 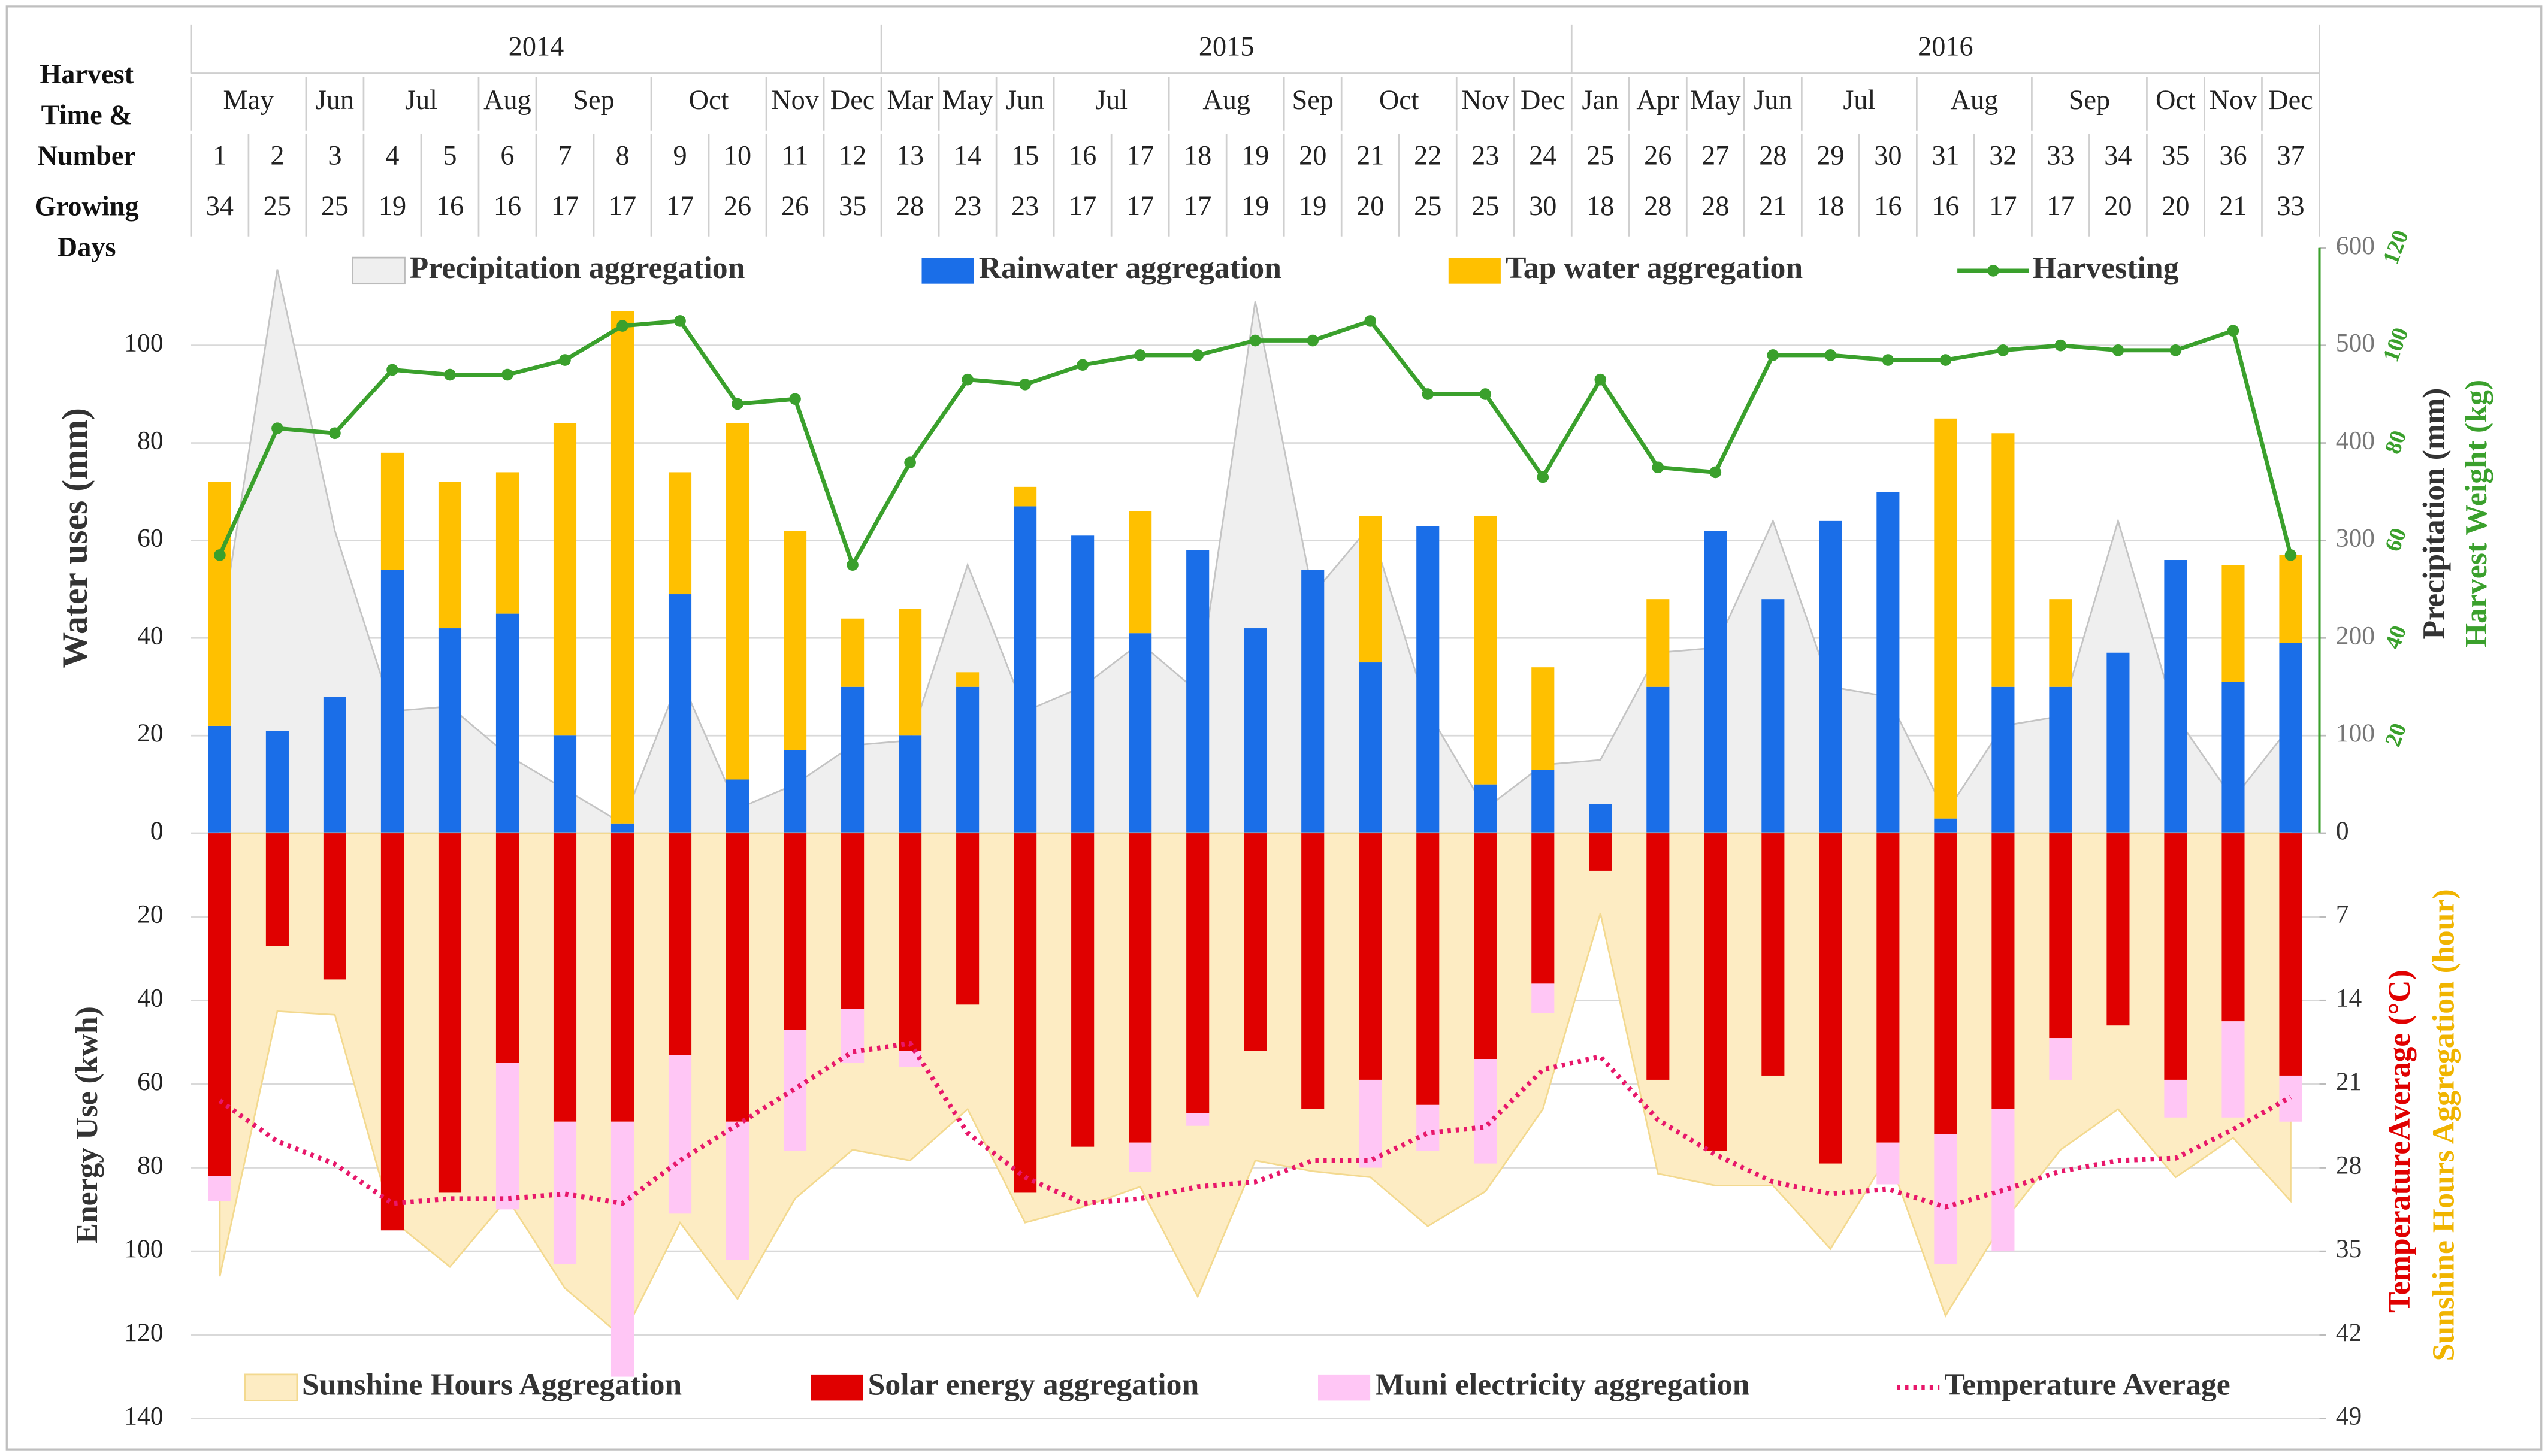 What do you see at coordinates (150, 1081) in the screenshot?
I see `y-tick-label: 60` at bounding box center [150, 1081].